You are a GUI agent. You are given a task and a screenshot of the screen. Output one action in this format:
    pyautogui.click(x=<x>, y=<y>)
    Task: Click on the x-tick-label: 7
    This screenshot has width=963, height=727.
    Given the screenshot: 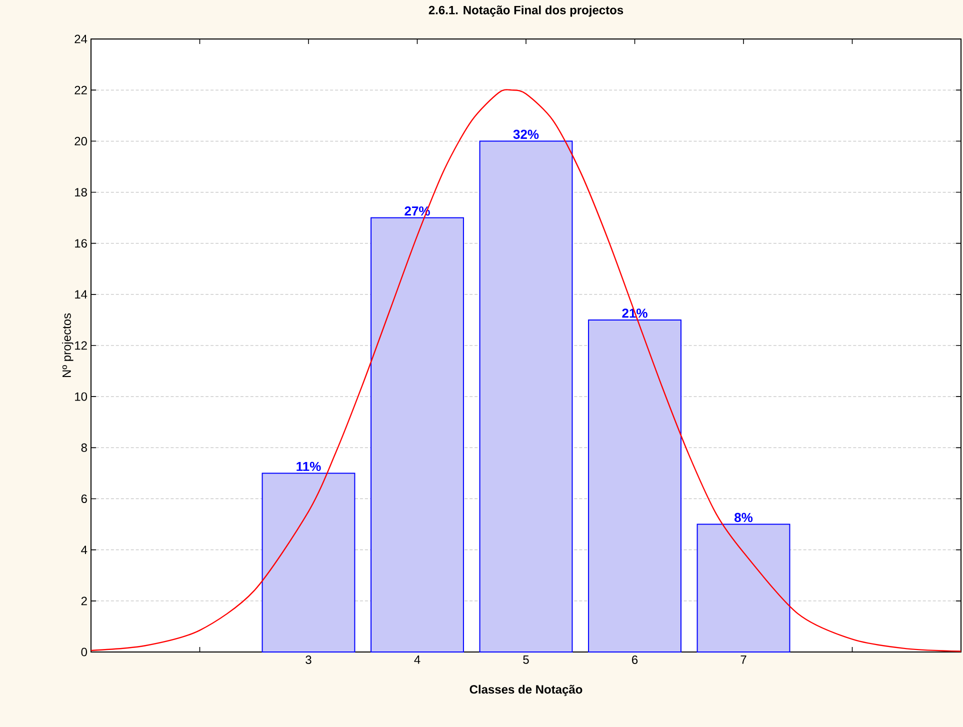 What is the action you would take?
    pyautogui.click(x=743, y=660)
    